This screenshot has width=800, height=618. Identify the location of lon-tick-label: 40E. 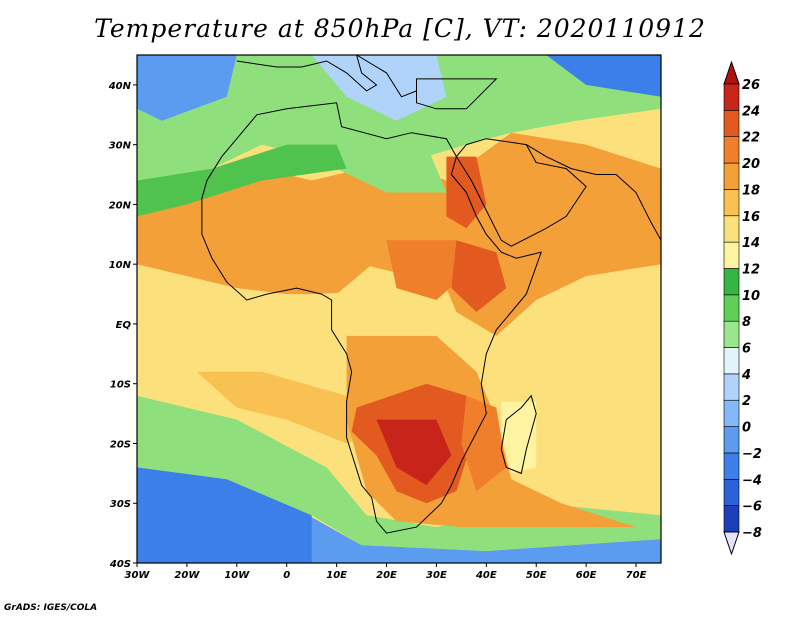
(486, 575).